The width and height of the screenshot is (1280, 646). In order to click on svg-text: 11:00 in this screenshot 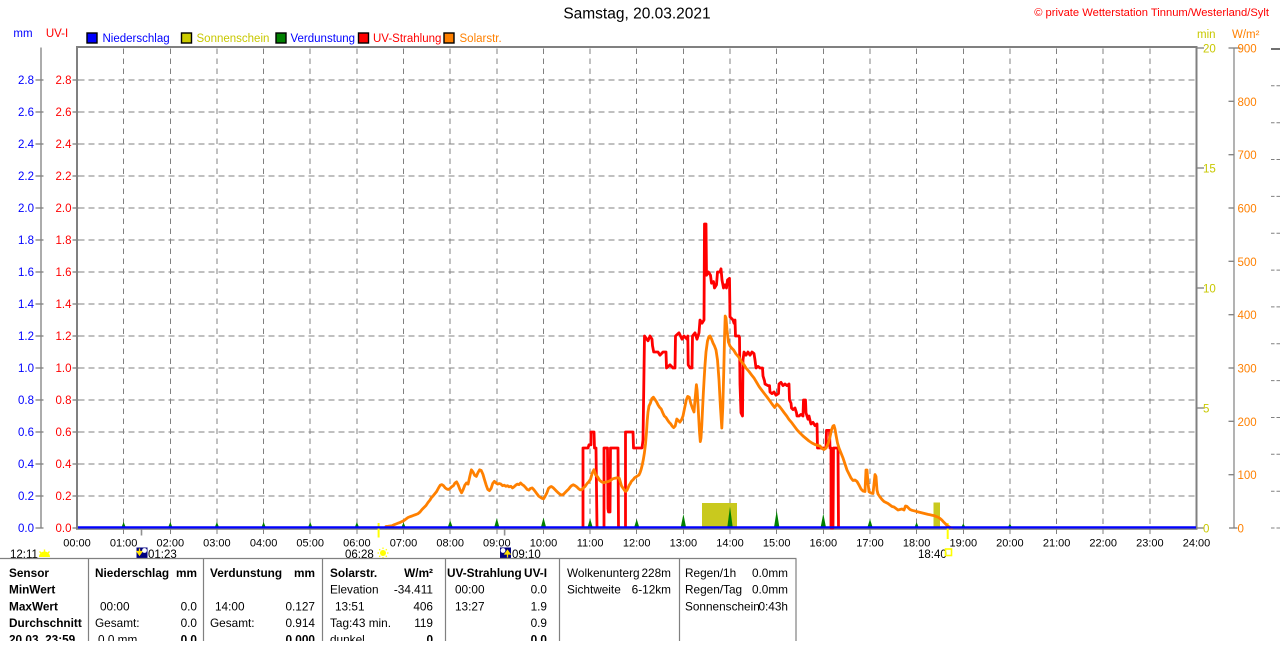, I will do `click(590, 544)`.